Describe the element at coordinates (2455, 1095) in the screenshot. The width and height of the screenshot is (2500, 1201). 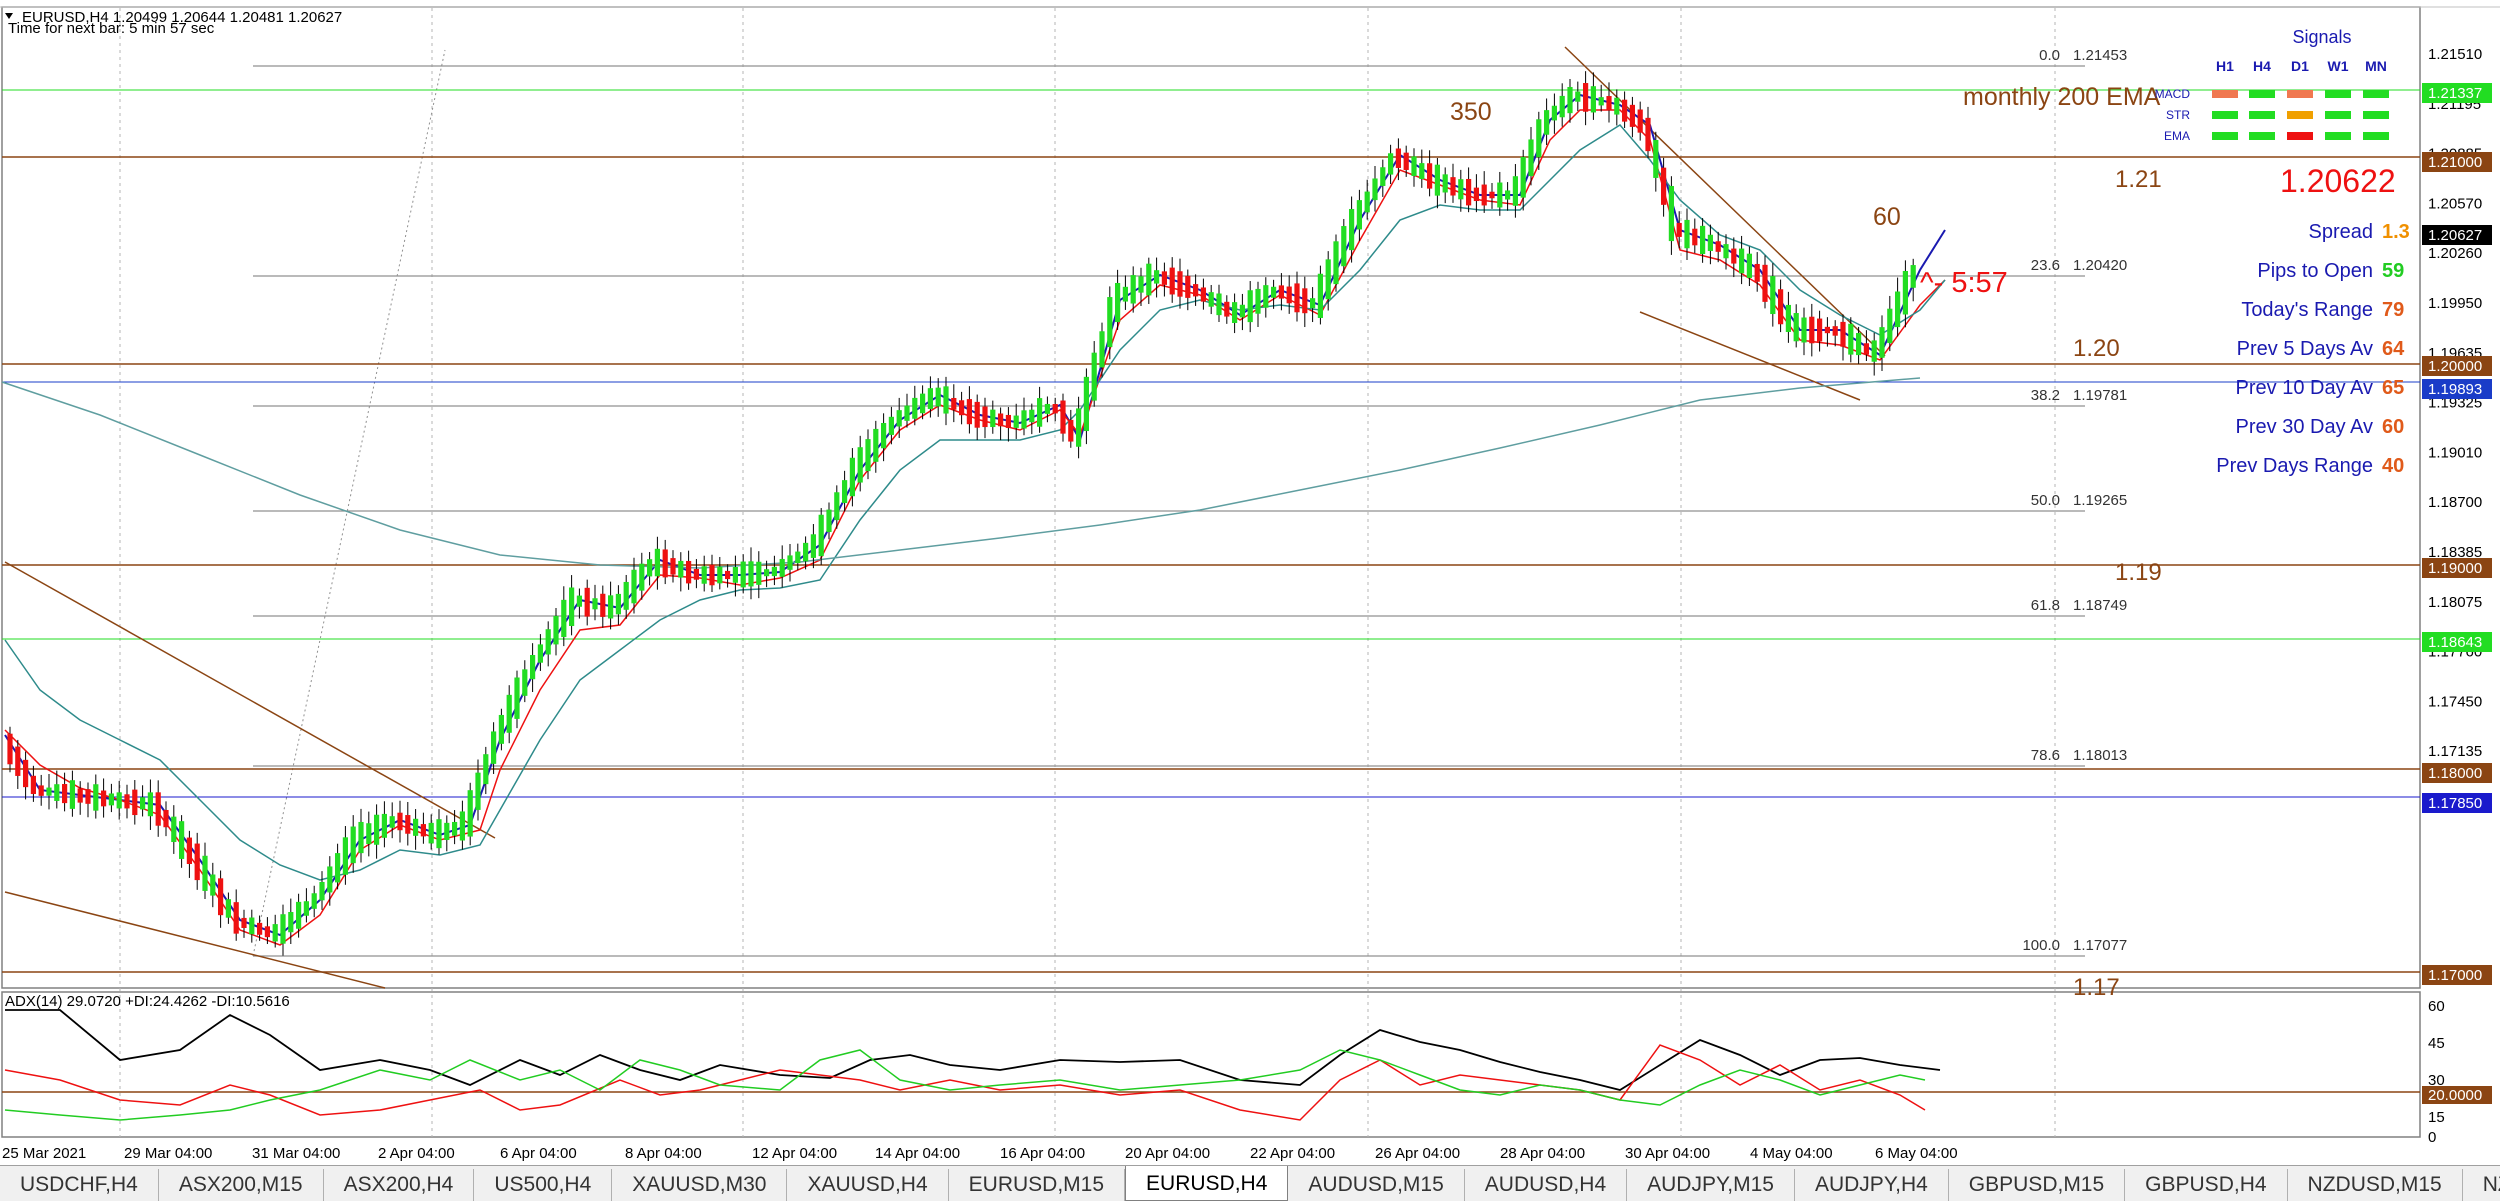
I see `adx-marker-label: 20.0000` at that location.